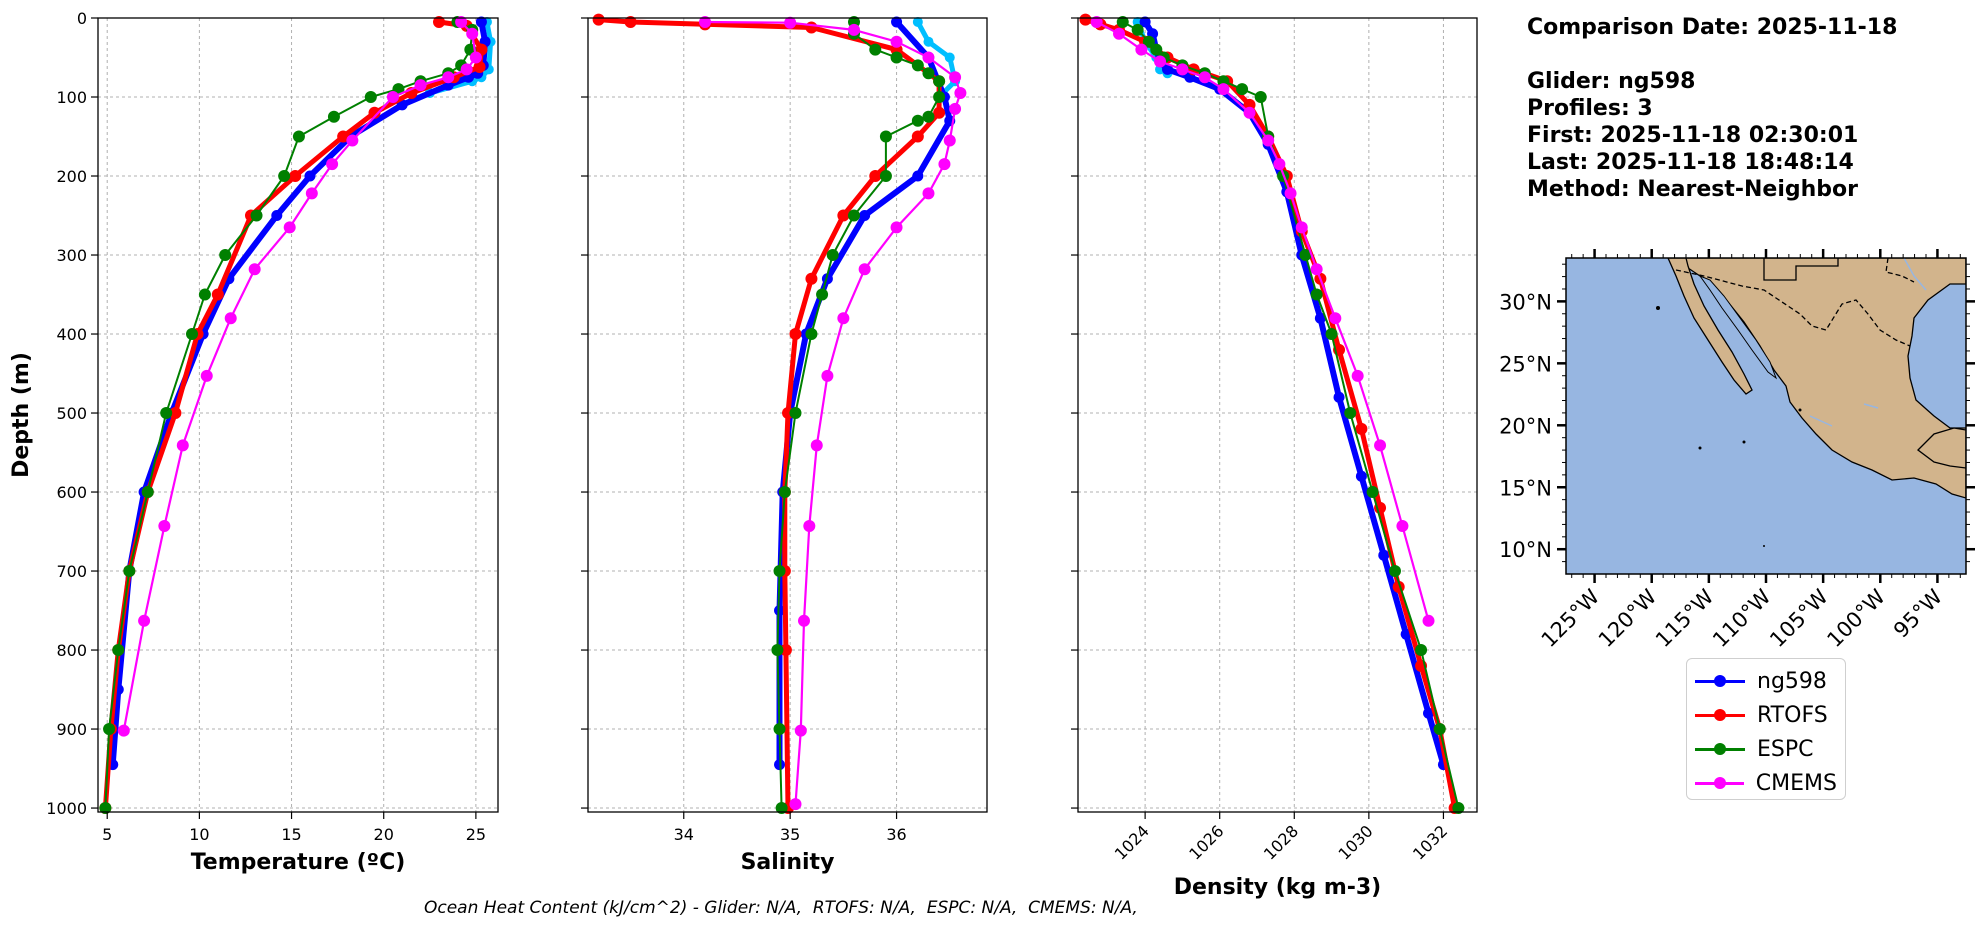  What do you see at coordinates (1856, 618) in the screenshot?
I see `map-lon-label: 100°W` at bounding box center [1856, 618].